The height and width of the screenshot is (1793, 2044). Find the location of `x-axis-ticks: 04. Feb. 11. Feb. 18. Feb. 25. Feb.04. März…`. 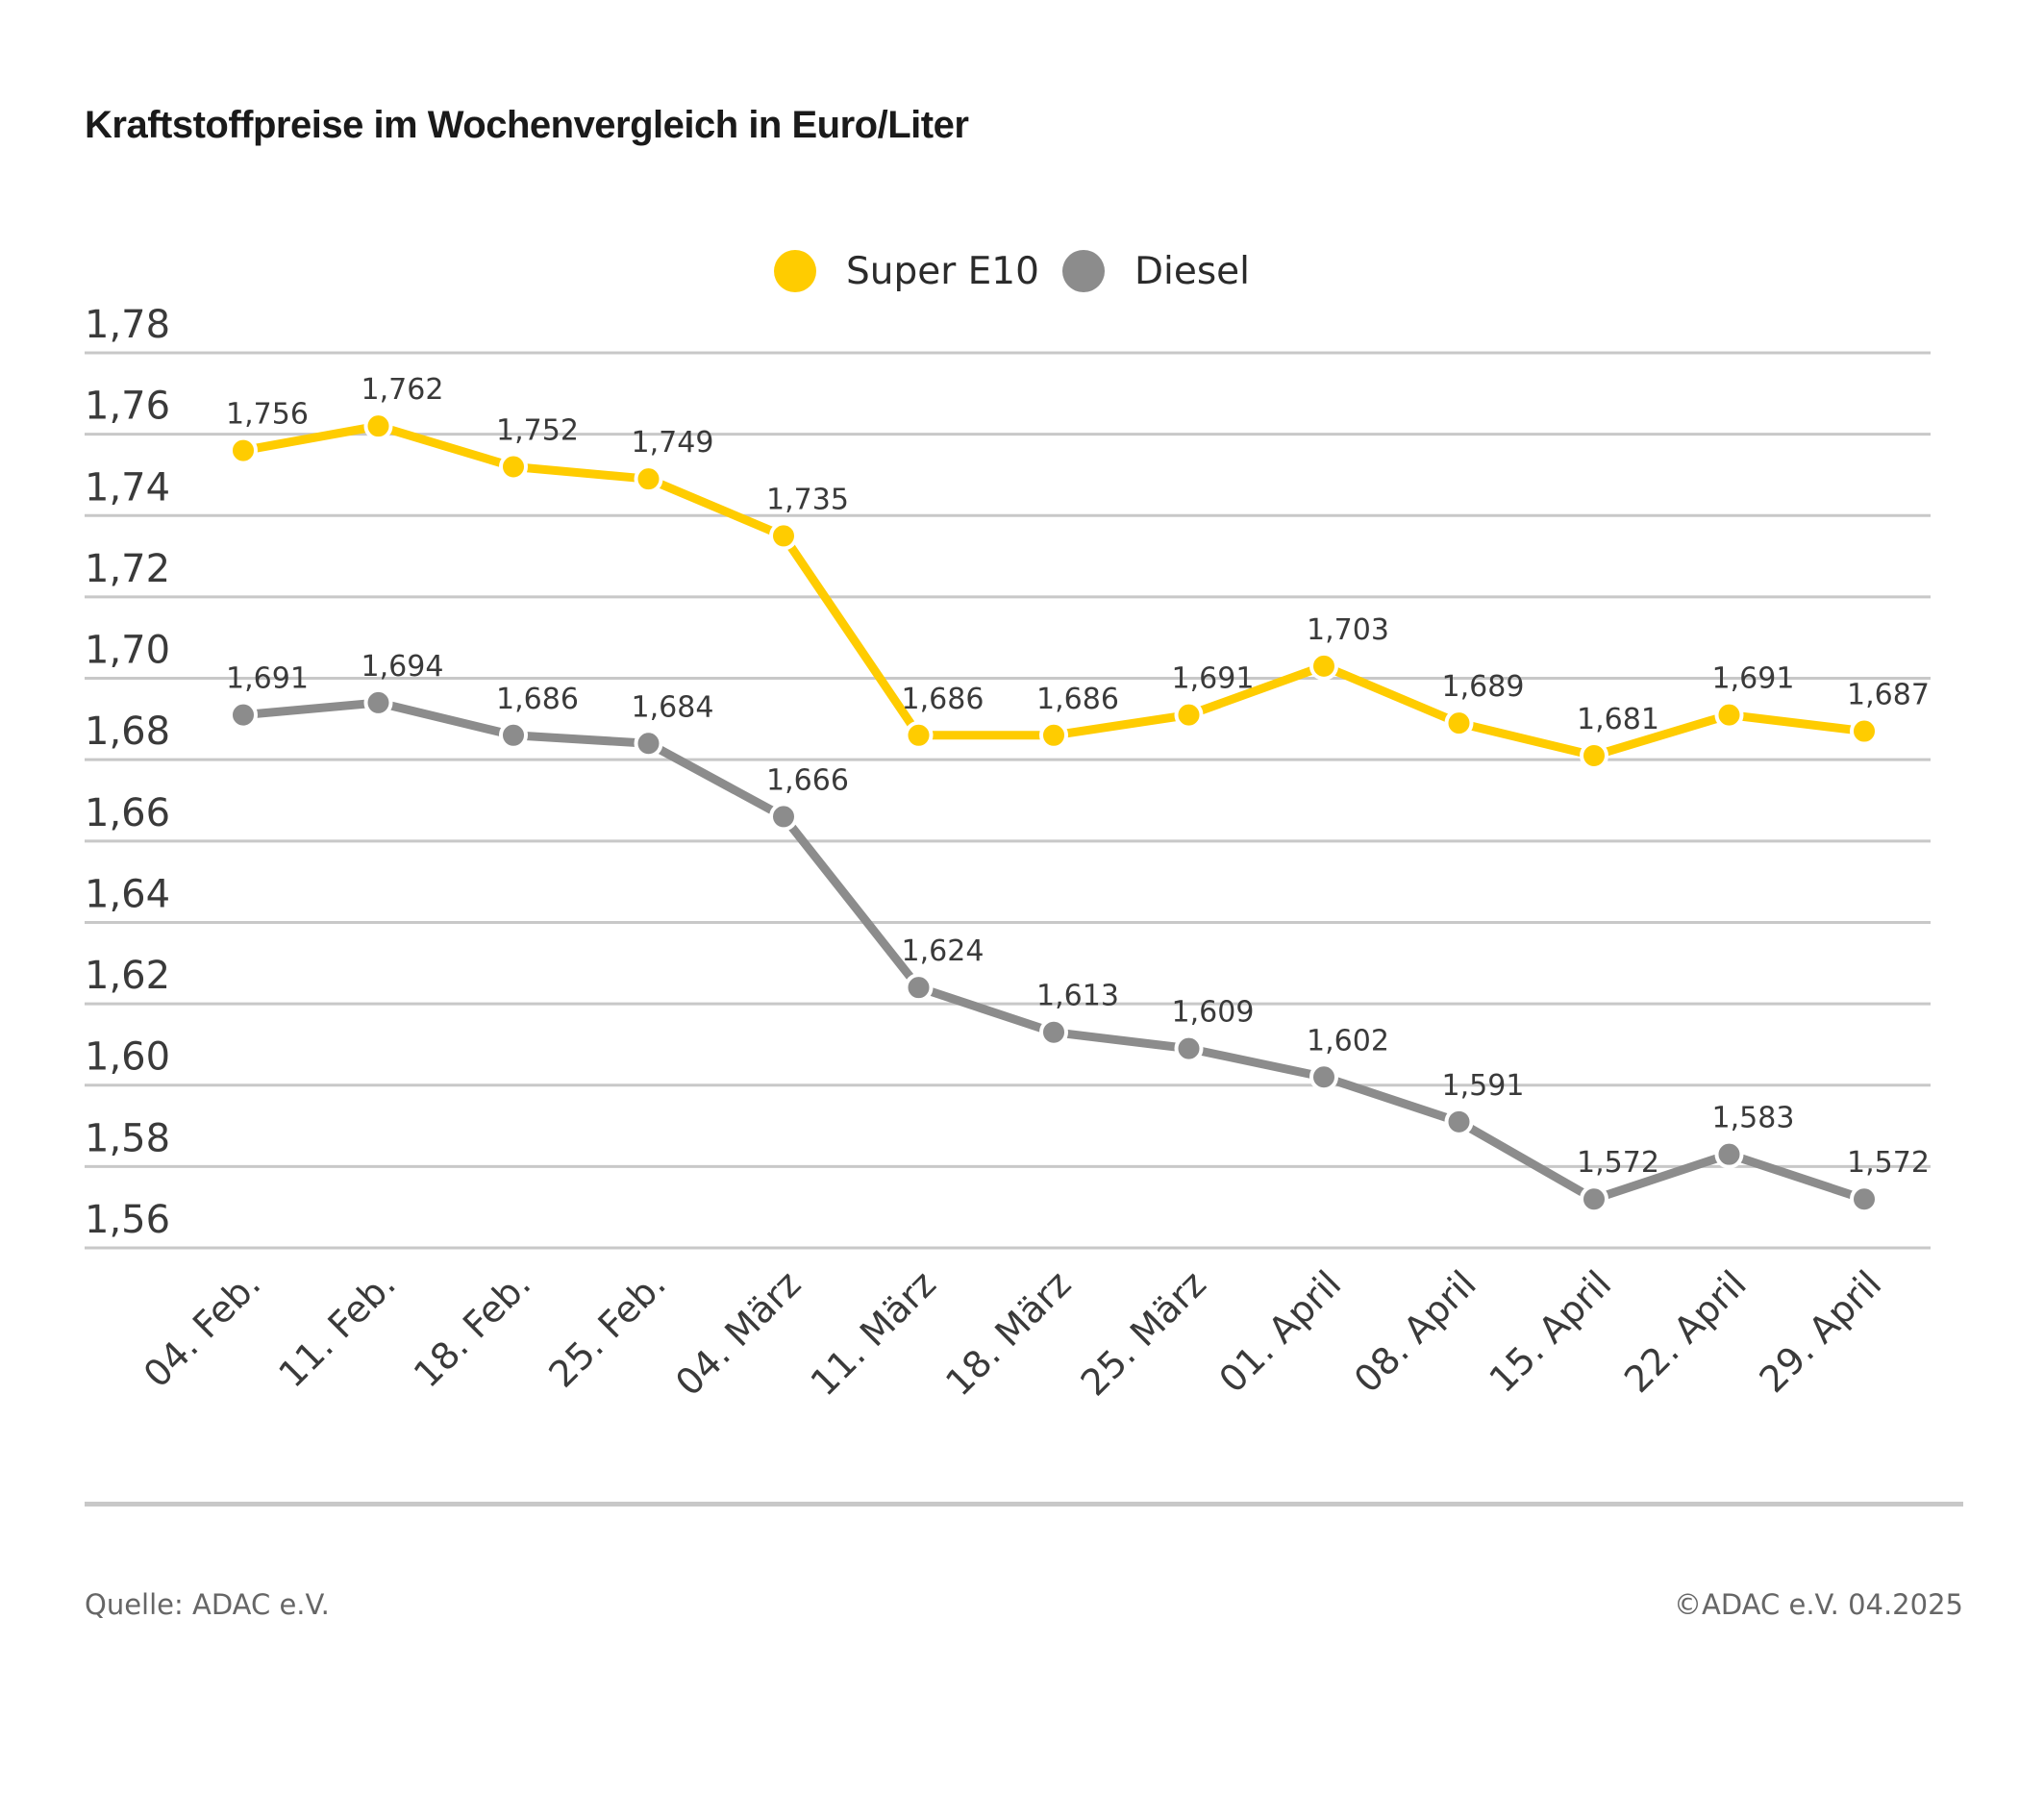

x-axis-ticks: 04. Feb. 11. Feb. 18. Feb. 25. Feb.04. März… is located at coordinates (1013, 1333).